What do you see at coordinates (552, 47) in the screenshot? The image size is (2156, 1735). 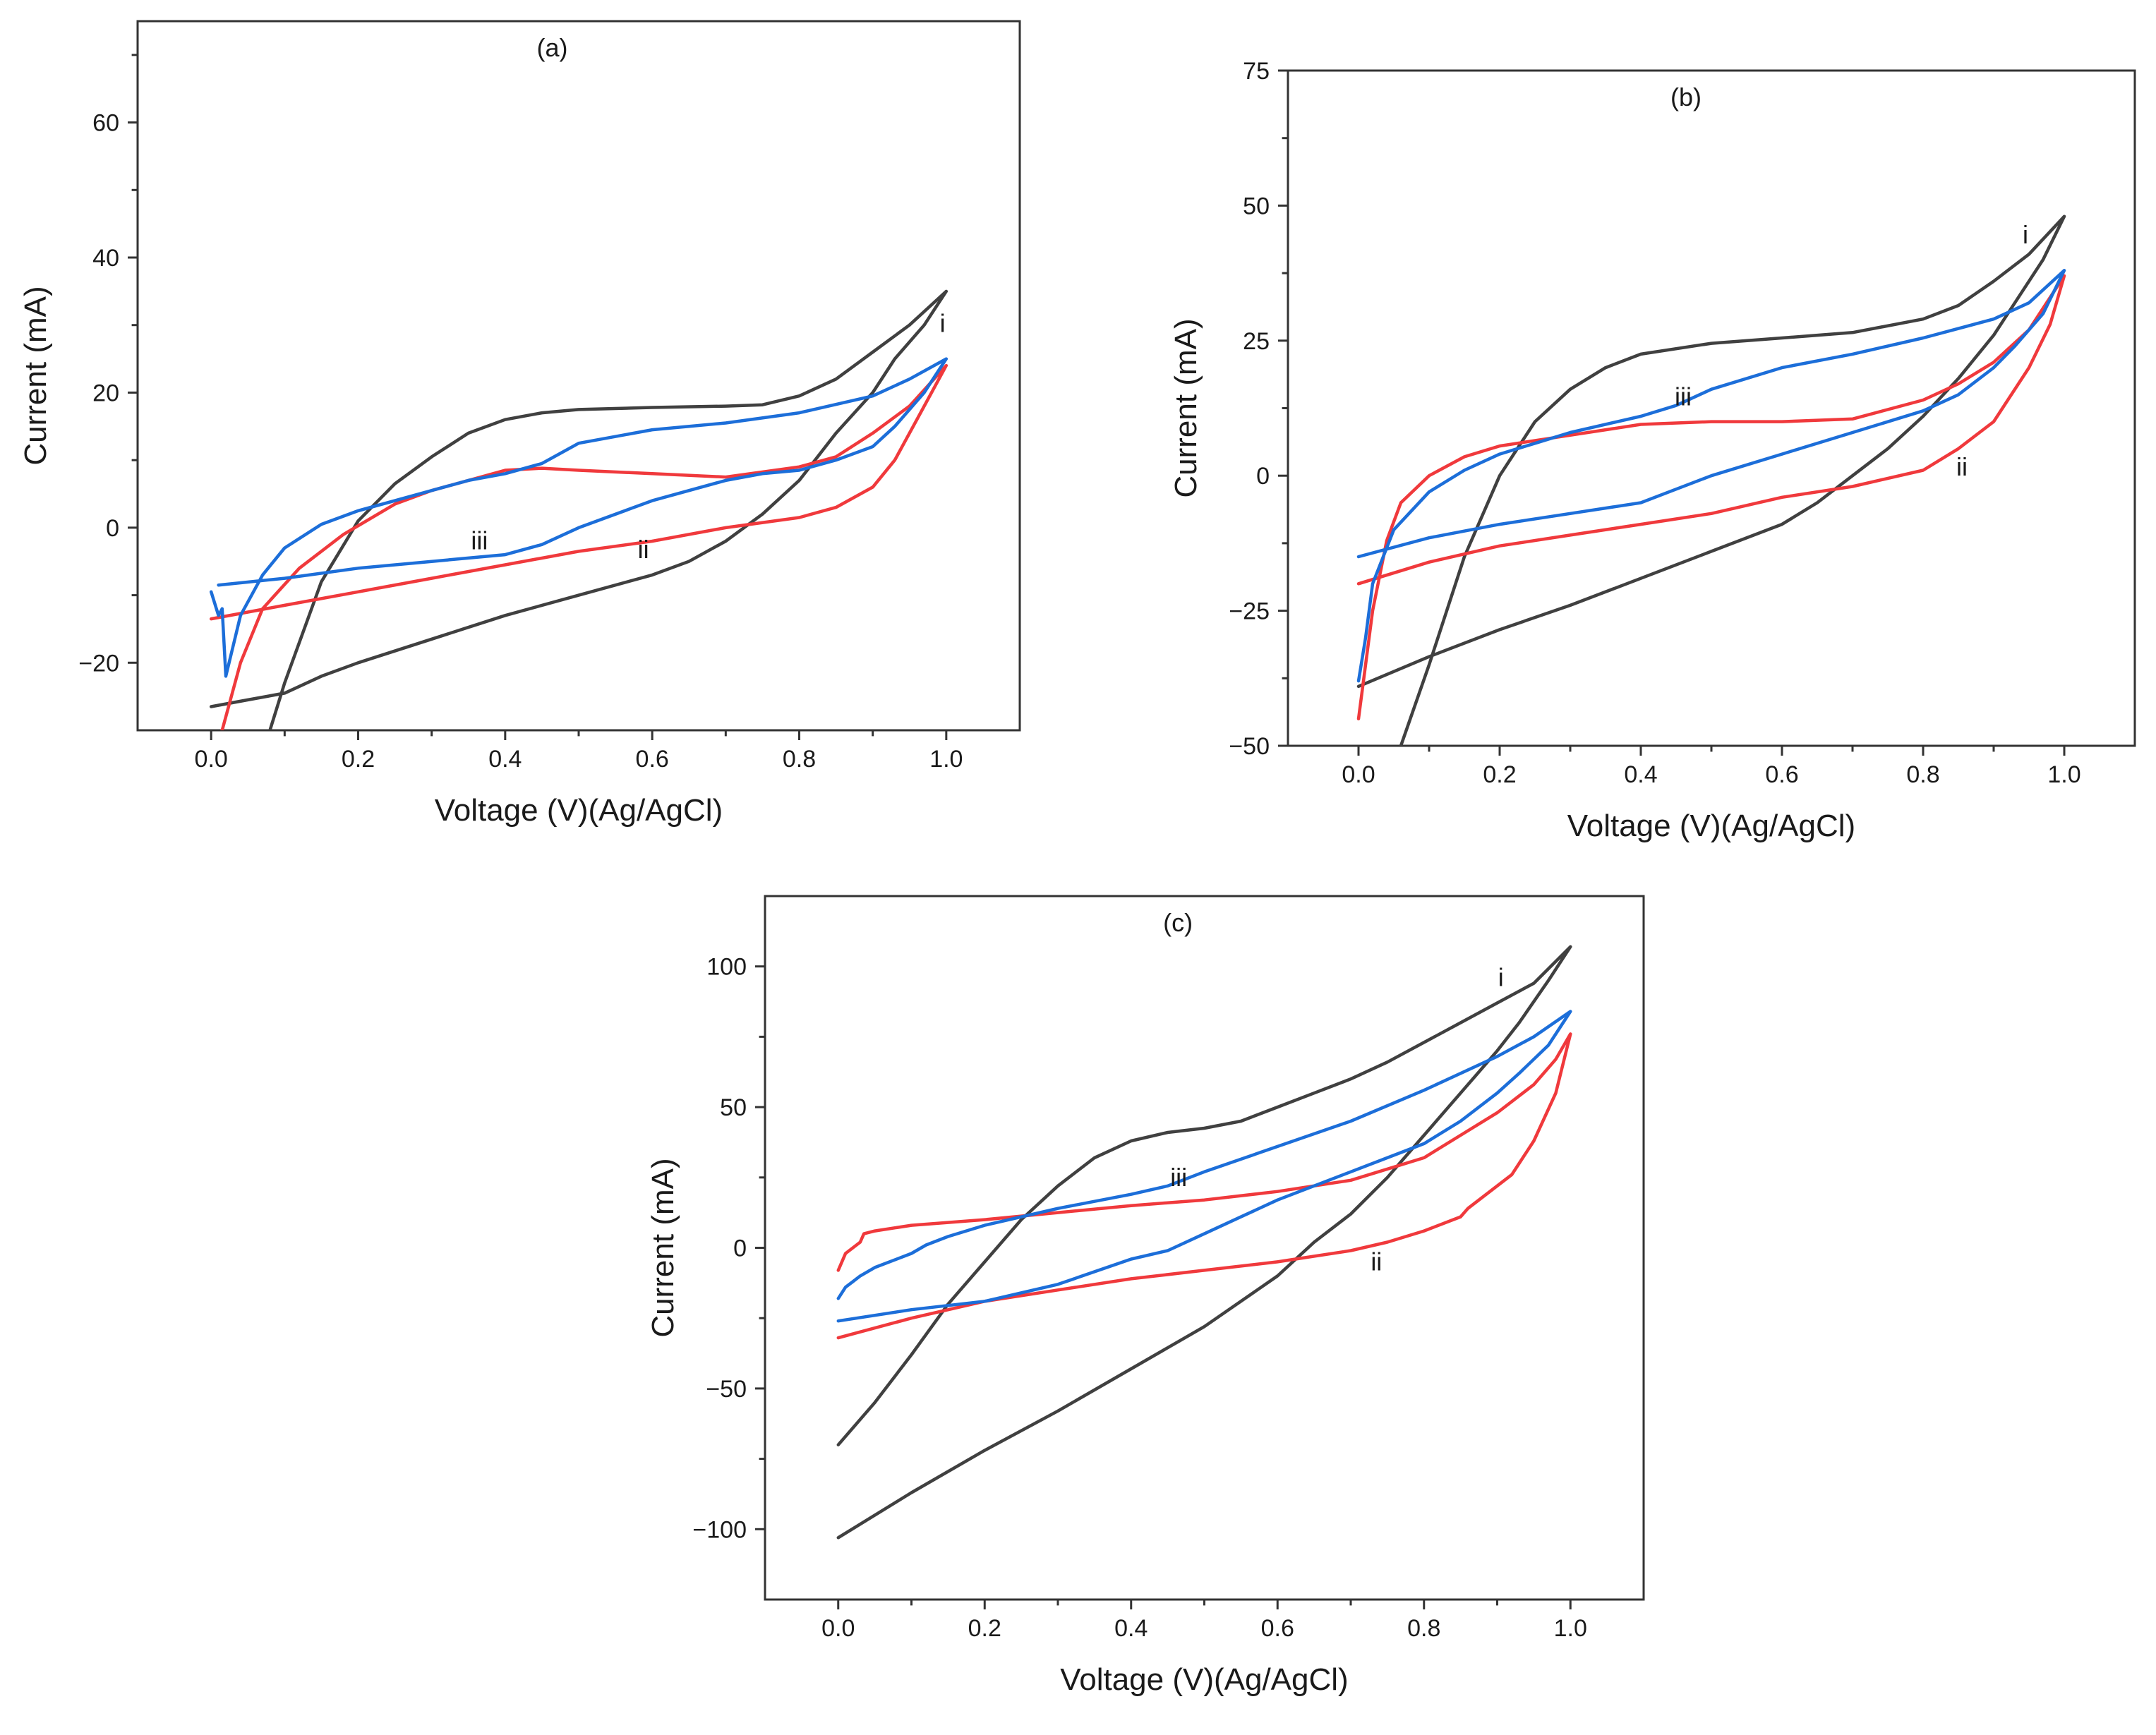 I see `panel-label: (a)` at bounding box center [552, 47].